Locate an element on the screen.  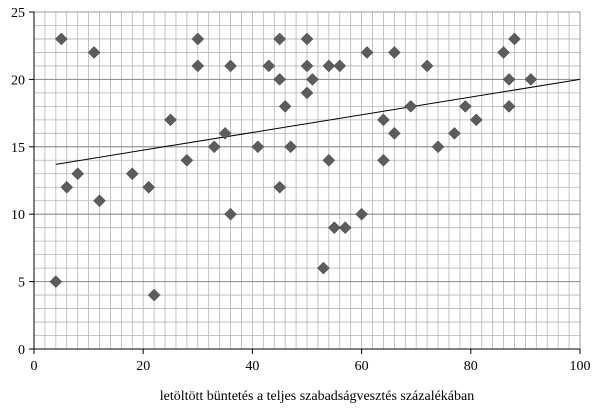
x-tick-labels: 0 20 40 60 80 100 is located at coordinates (311, 366).